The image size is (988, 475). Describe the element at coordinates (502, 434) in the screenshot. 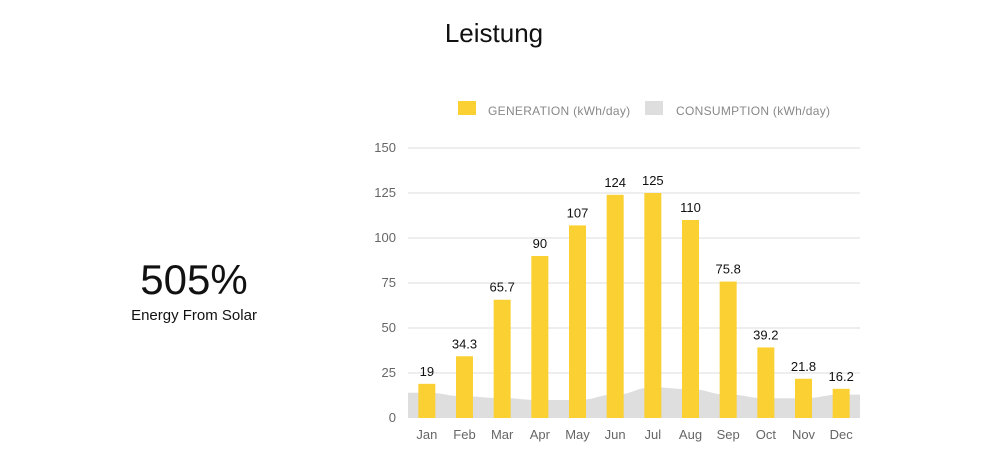

I see `x-tick-label: Mar` at that location.